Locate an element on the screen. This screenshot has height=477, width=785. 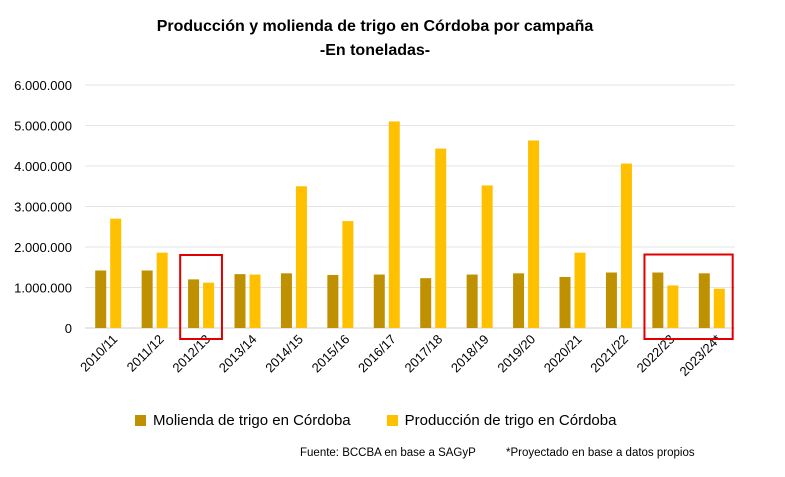
x-tick-label: 2010/11 is located at coordinates (98, 353).